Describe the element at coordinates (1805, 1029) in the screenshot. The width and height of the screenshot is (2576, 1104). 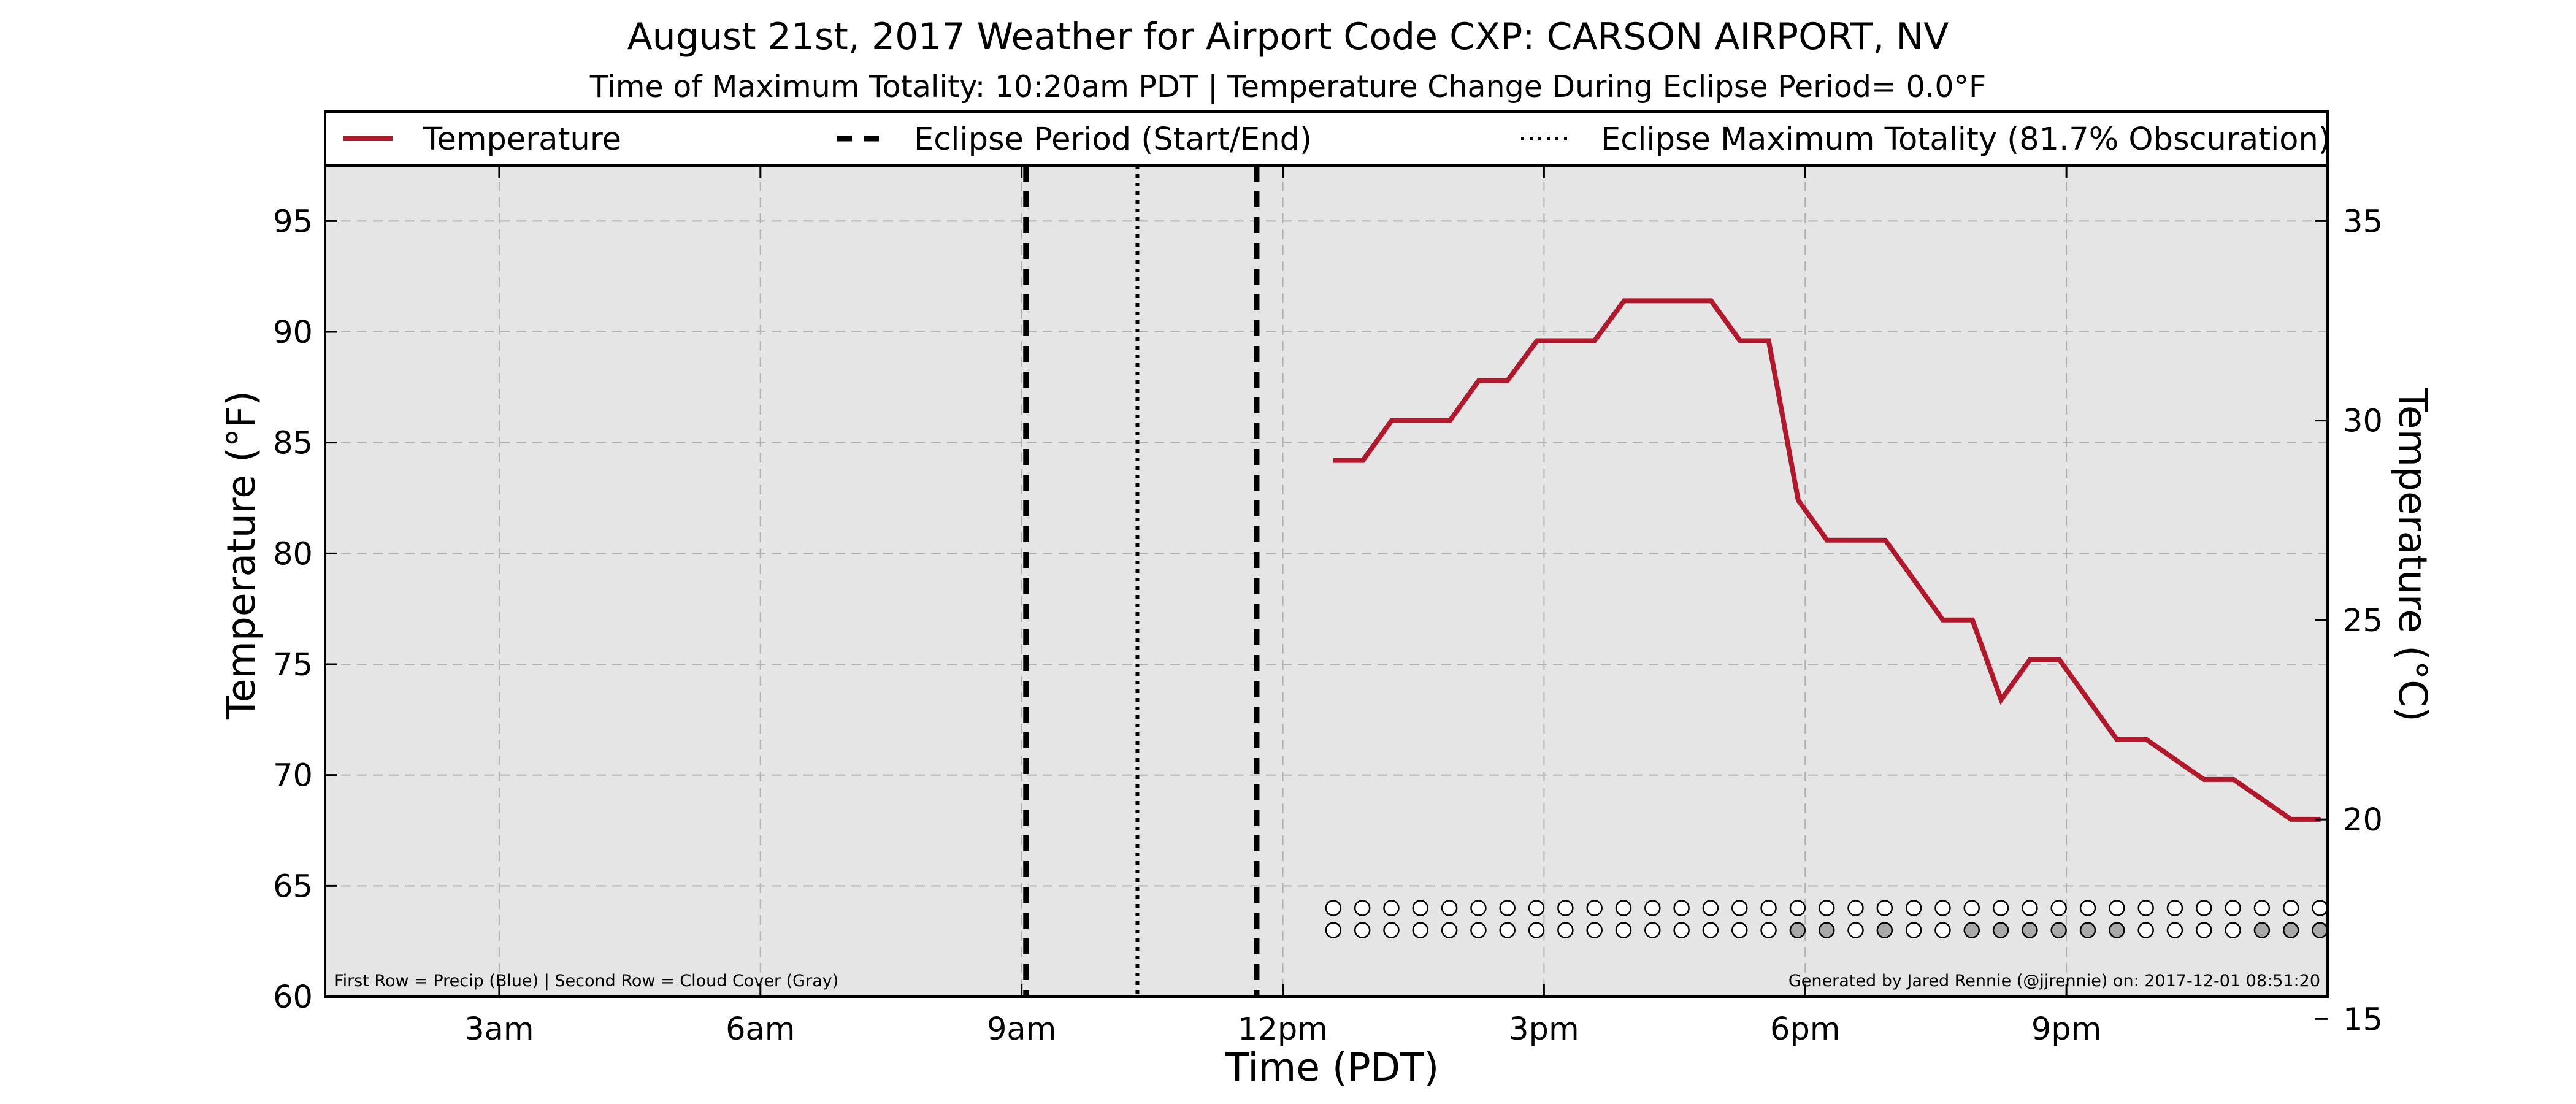
I see `x-tick-label: 6pm` at that location.